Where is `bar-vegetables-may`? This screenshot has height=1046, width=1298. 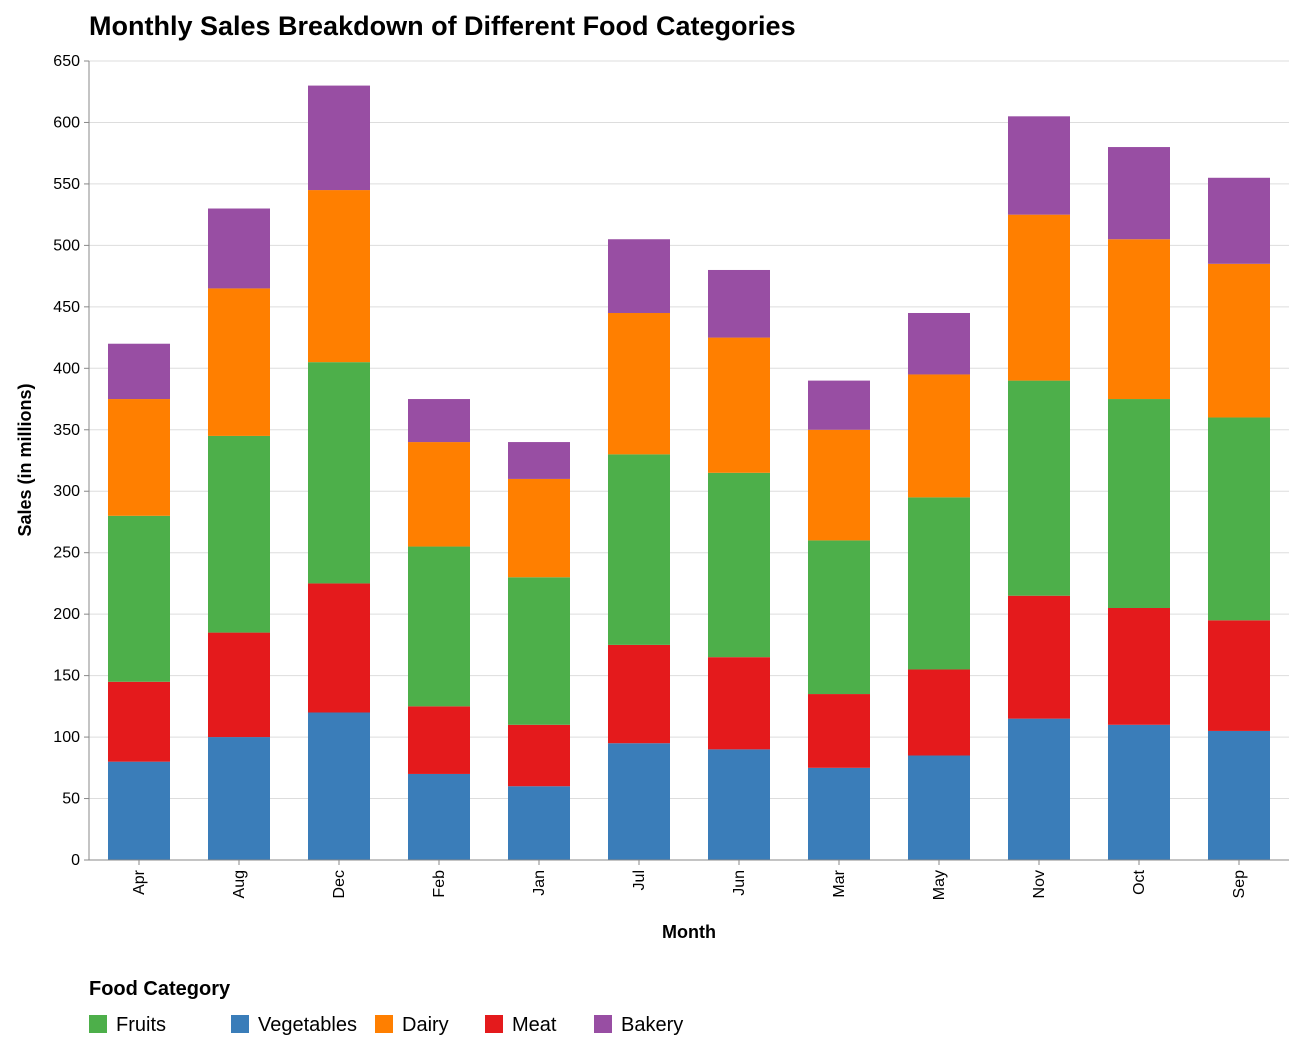 bar-vegetables-may is located at coordinates (939, 807).